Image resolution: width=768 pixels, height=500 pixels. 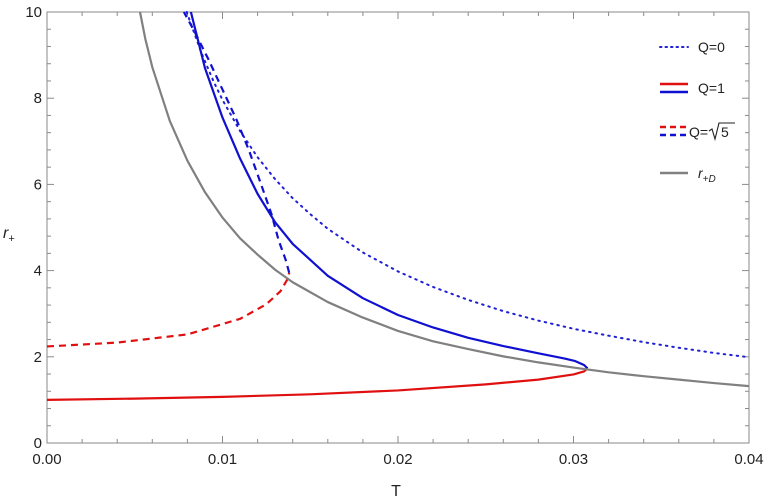 I want to click on x-tick-label: 0.02, so click(x=397, y=459).